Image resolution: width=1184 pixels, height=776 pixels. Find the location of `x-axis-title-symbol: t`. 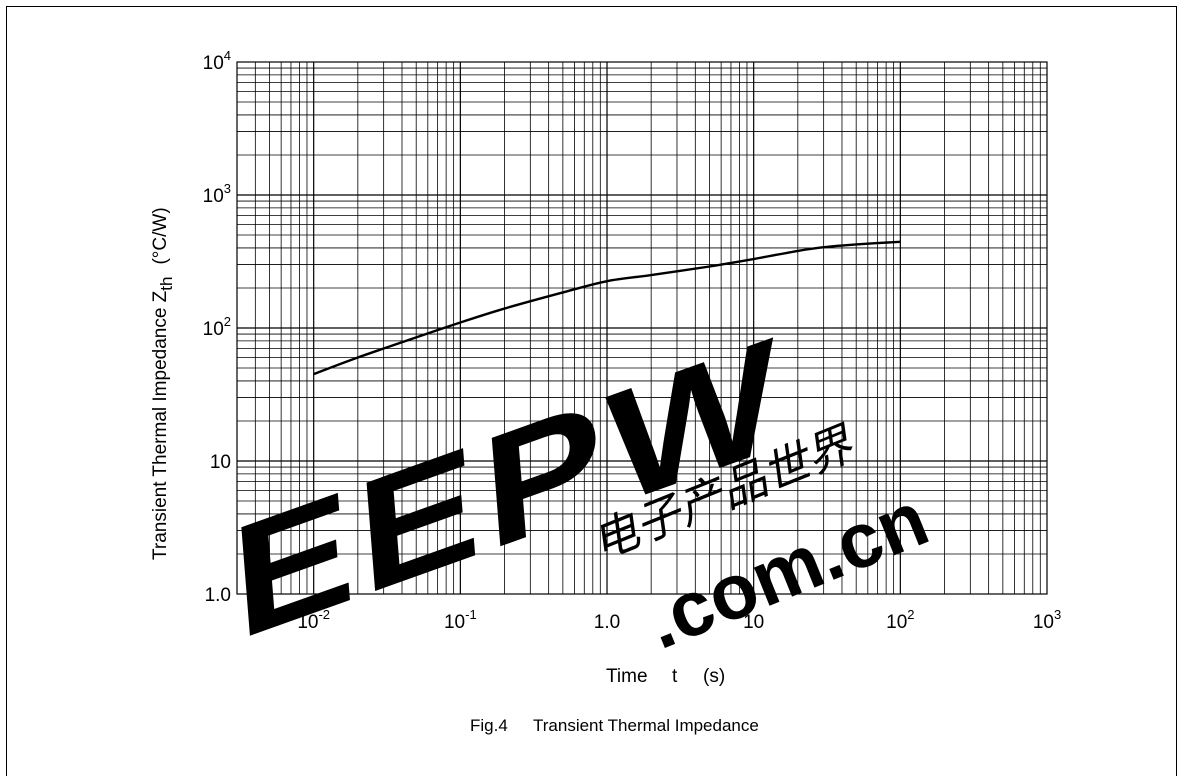

x-axis-title-symbol: t is located at coordinates (675, 676).